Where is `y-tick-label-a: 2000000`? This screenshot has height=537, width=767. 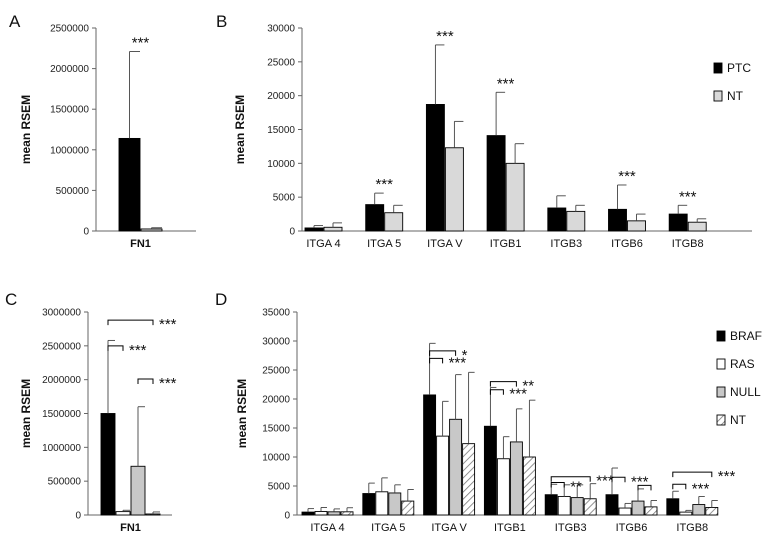 y-tick-label-a: 2000000 is located at coordinates (69, 69).